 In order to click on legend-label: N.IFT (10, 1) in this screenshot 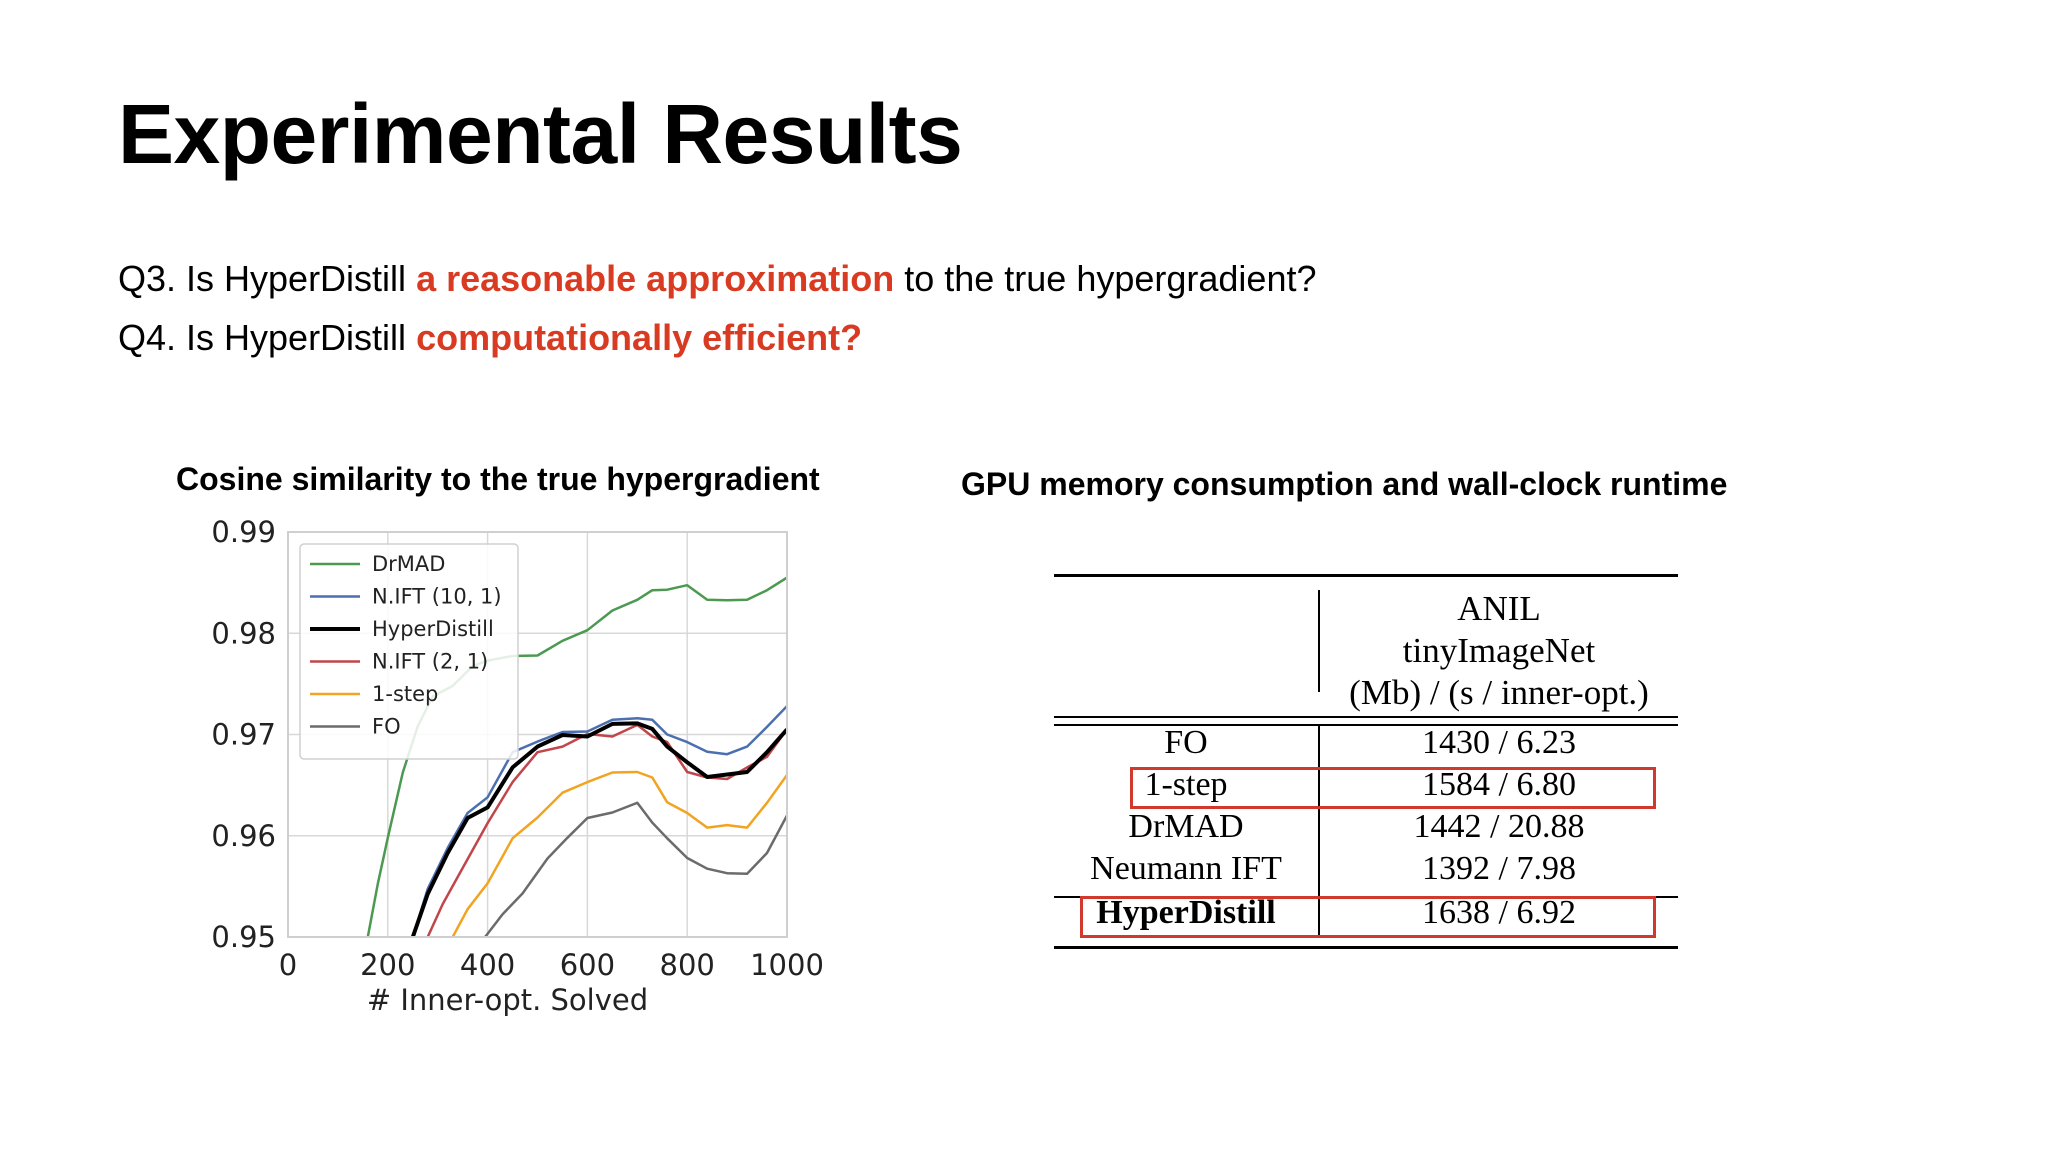, I will do `click(437, 597)`.